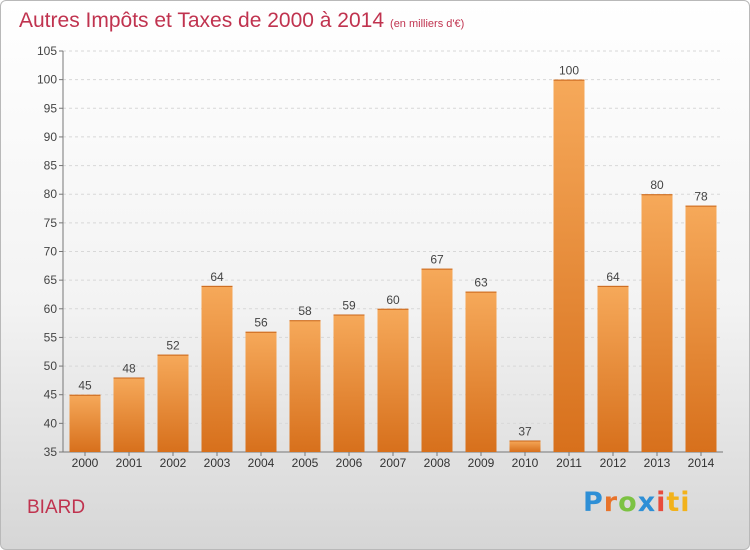 The image size is (750, 550). What do you see at coordinates (51, 280) in the screenshot?
I see `y-tick-label: 65` at bounding box center [51, 280].